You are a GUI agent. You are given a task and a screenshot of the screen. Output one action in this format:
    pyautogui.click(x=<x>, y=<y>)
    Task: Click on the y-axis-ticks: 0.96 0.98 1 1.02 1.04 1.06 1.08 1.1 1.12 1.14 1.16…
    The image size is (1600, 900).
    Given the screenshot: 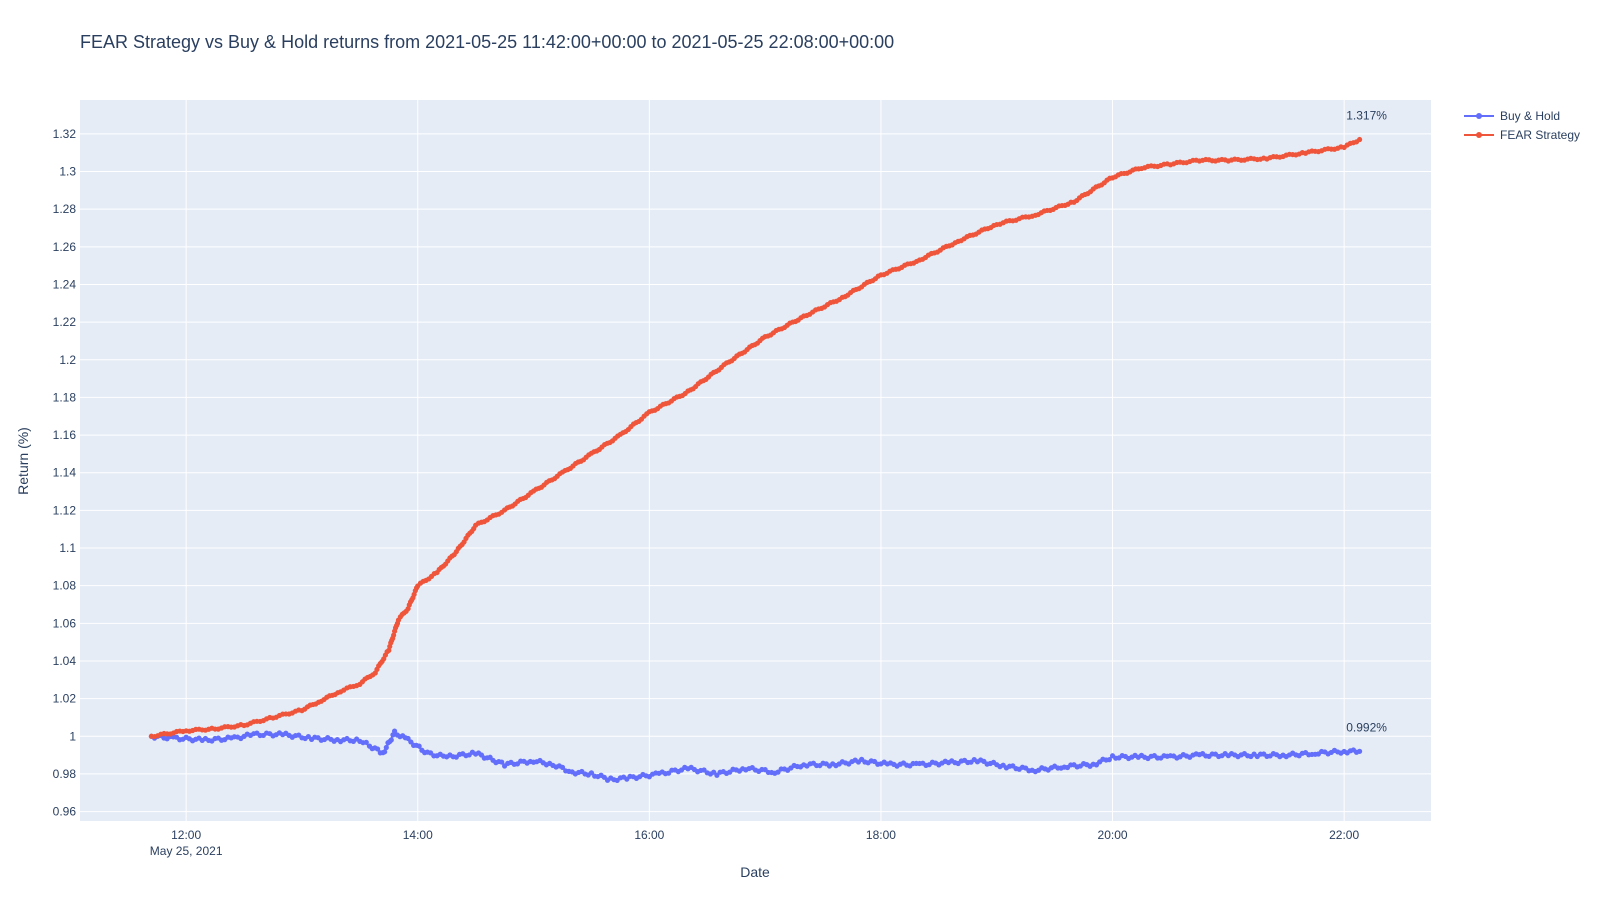 What is the action you would take?
    pyautogui.click(x=65, y=473)
    